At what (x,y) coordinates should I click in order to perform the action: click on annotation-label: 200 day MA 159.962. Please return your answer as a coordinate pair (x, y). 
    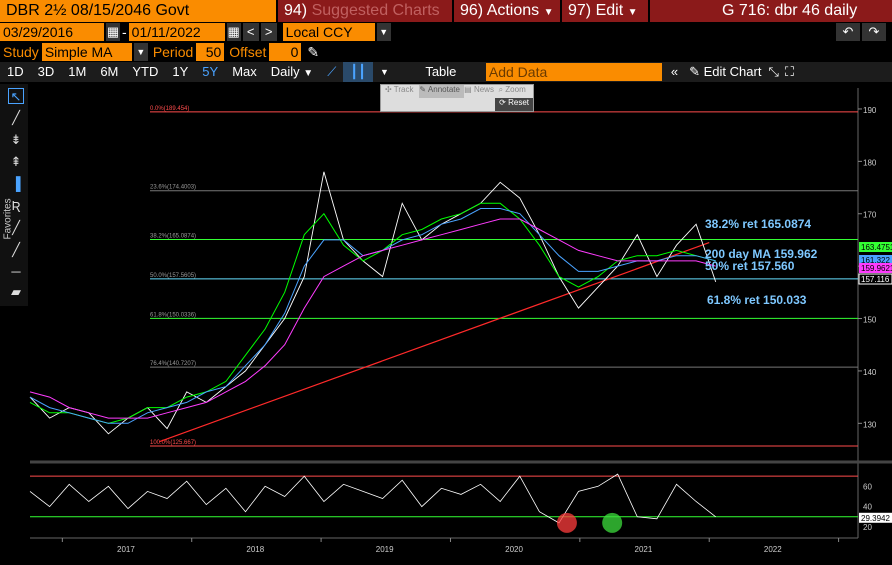
    Looking at the image, I should click on (761, 254).